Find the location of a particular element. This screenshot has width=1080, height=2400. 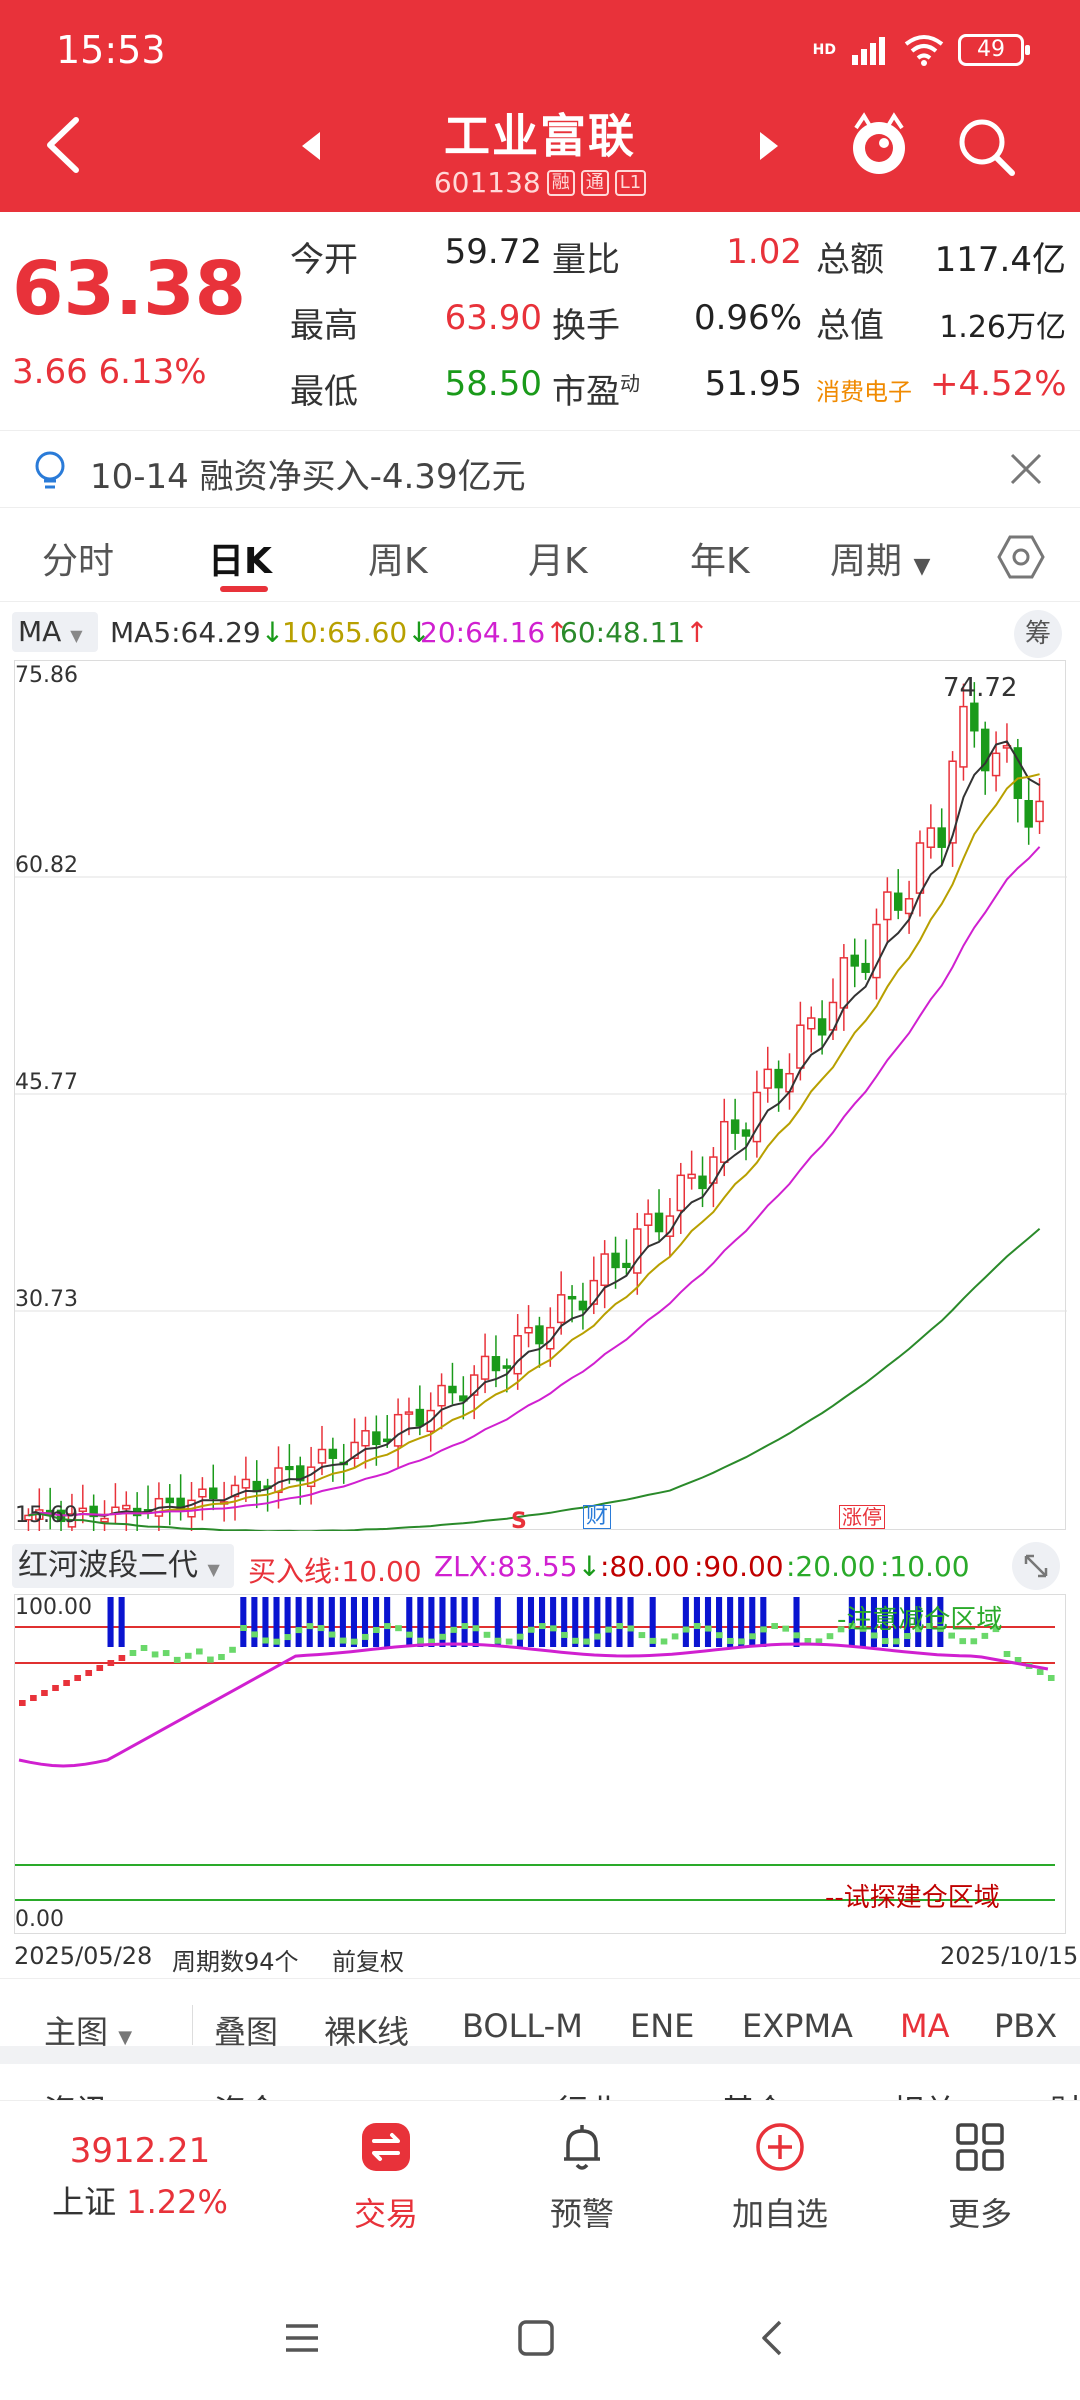

tab-ma: MA is located at coordinates (925, 2026).